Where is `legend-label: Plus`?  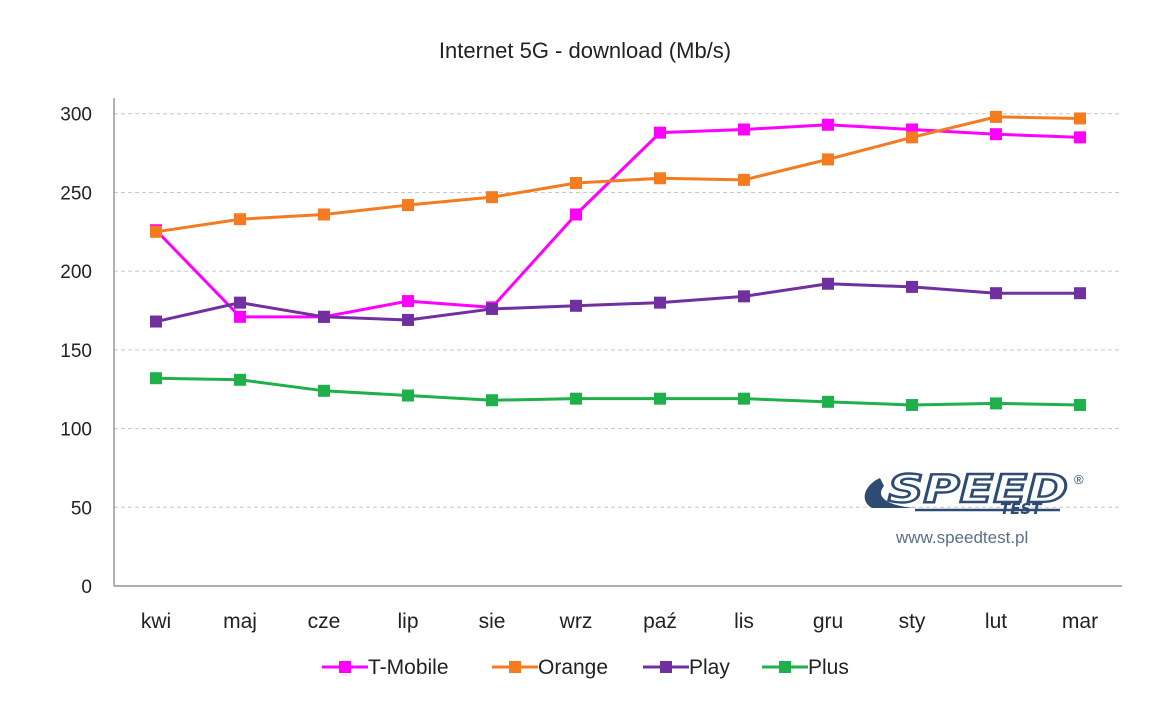
legend-label: Plus is located at coordinates (828, 667).